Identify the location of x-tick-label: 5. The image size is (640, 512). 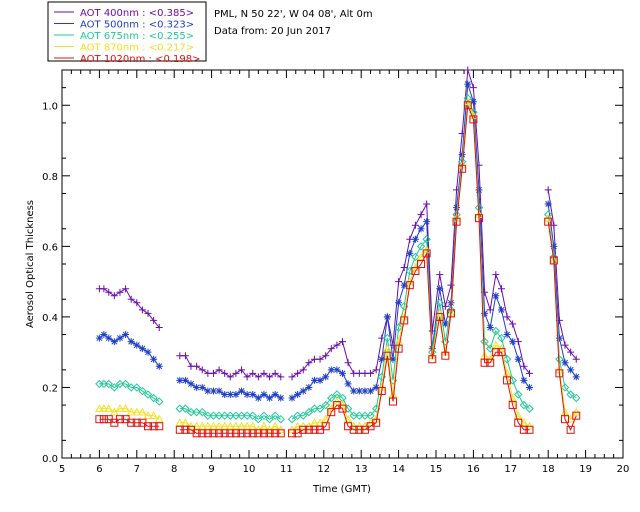
(62, 469).